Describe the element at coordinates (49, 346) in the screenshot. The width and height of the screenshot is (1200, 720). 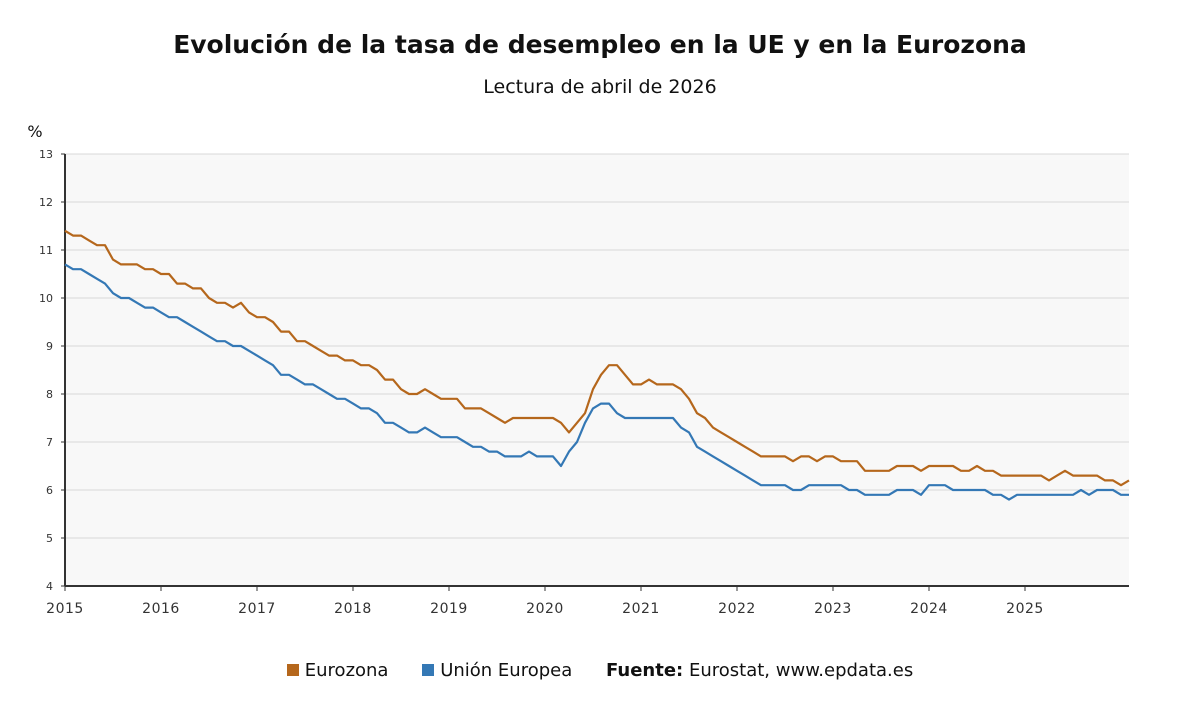
I see `y-tick-label: 9` at that location.